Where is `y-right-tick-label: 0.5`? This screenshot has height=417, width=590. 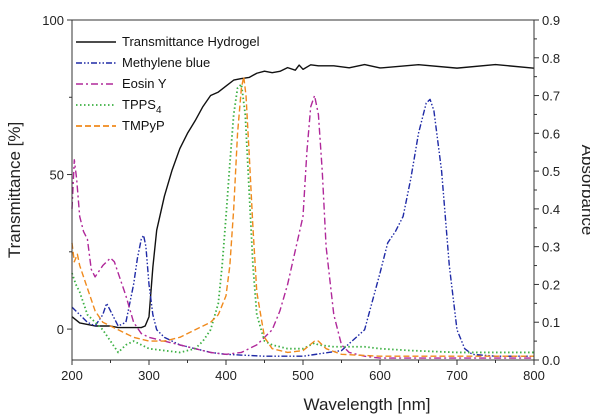
y-right-tick-label: 0.5 is located at coordinates (551, 171).